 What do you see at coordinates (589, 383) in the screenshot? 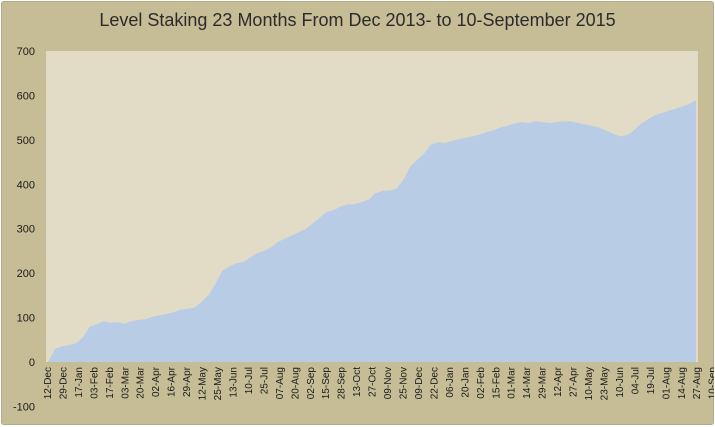
I see `x-tick-label: 10-May` at bounding box center [589, 383].